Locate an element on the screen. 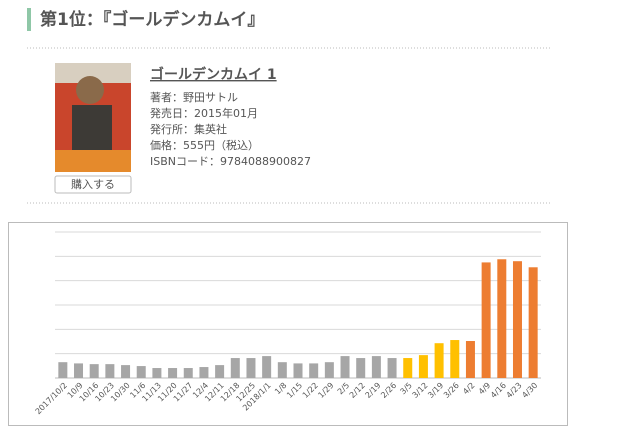 Image resolution: width=642 pixels, height=437 pixels. buy-button is located at coordinates (93, 184).